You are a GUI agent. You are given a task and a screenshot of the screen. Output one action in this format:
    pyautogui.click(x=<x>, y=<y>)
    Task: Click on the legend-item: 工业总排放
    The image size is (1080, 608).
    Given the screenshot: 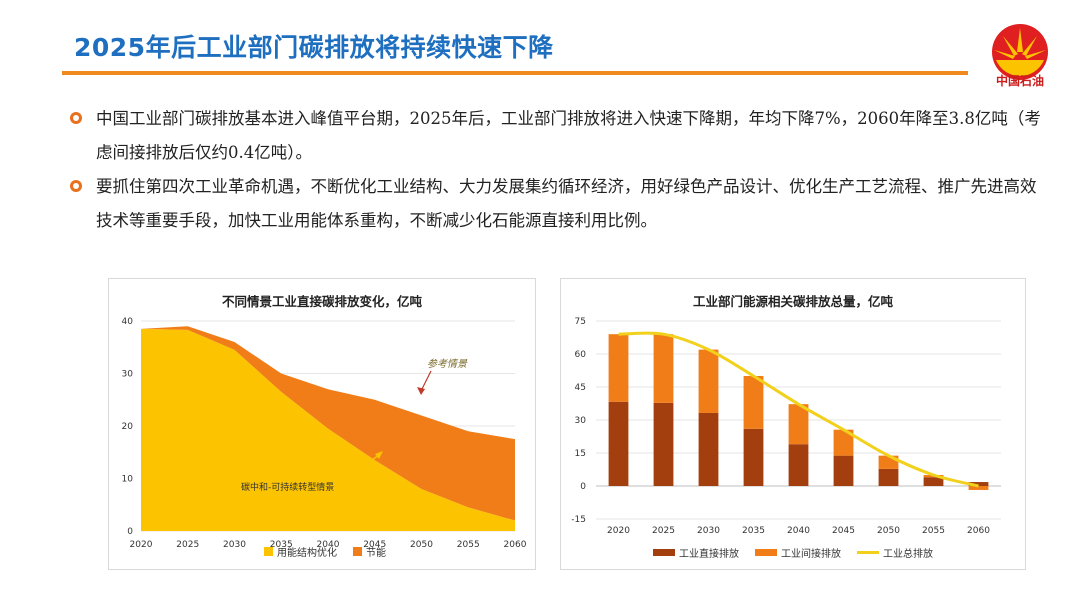 What is the action you would take?
    pyautogui.click(x=895, y=552)
    